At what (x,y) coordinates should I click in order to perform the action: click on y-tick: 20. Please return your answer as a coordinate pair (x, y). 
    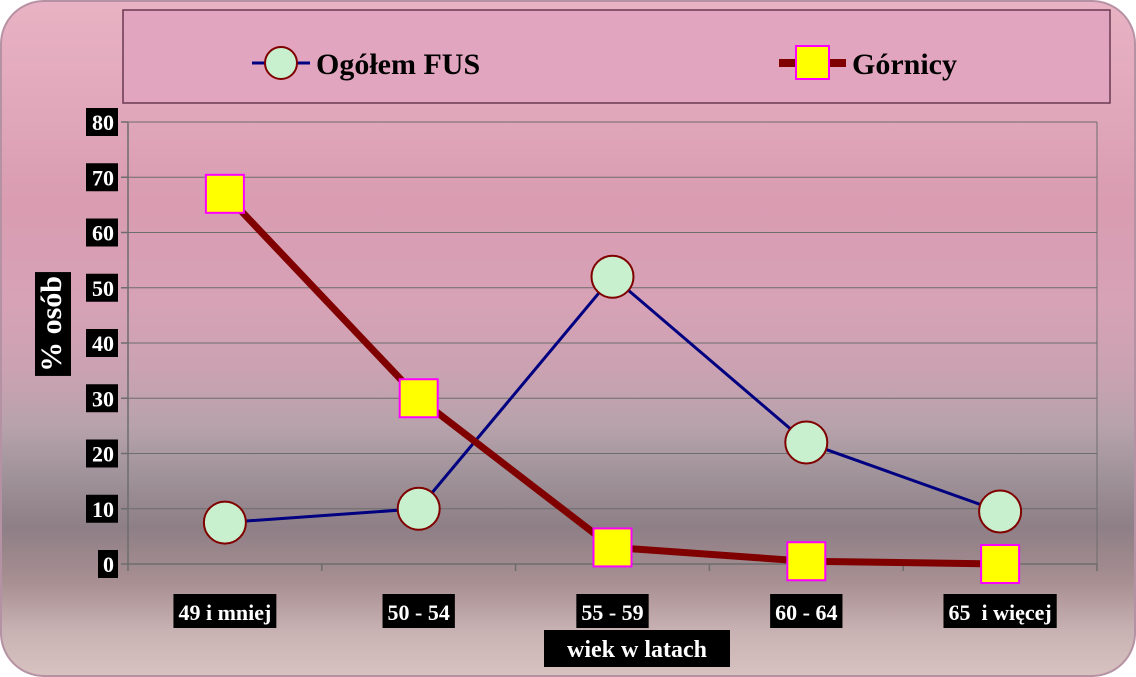
    Looking at the image, I should click on (102, 453).